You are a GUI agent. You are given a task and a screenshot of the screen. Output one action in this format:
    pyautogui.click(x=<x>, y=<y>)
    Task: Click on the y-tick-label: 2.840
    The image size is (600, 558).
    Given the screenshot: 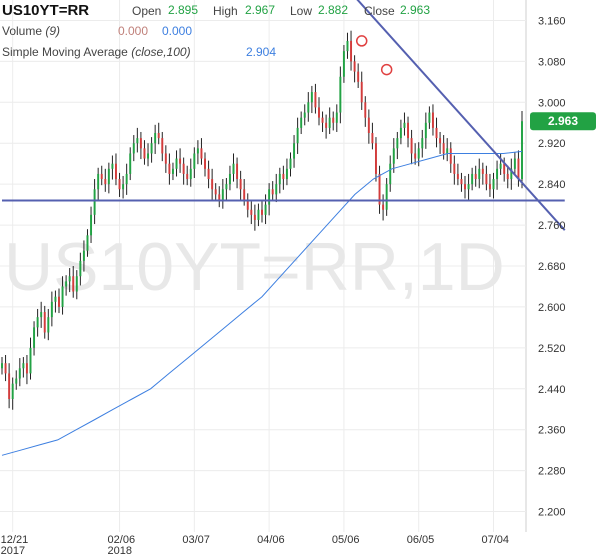 What is the action you would take?
    pyautogui.click(x=552, y=185)
    